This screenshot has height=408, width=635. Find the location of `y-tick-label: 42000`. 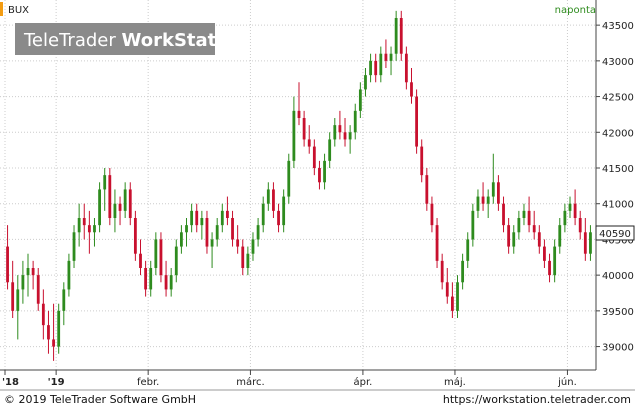

y-tick-label: 42000 is located at coordinates (618, 133).